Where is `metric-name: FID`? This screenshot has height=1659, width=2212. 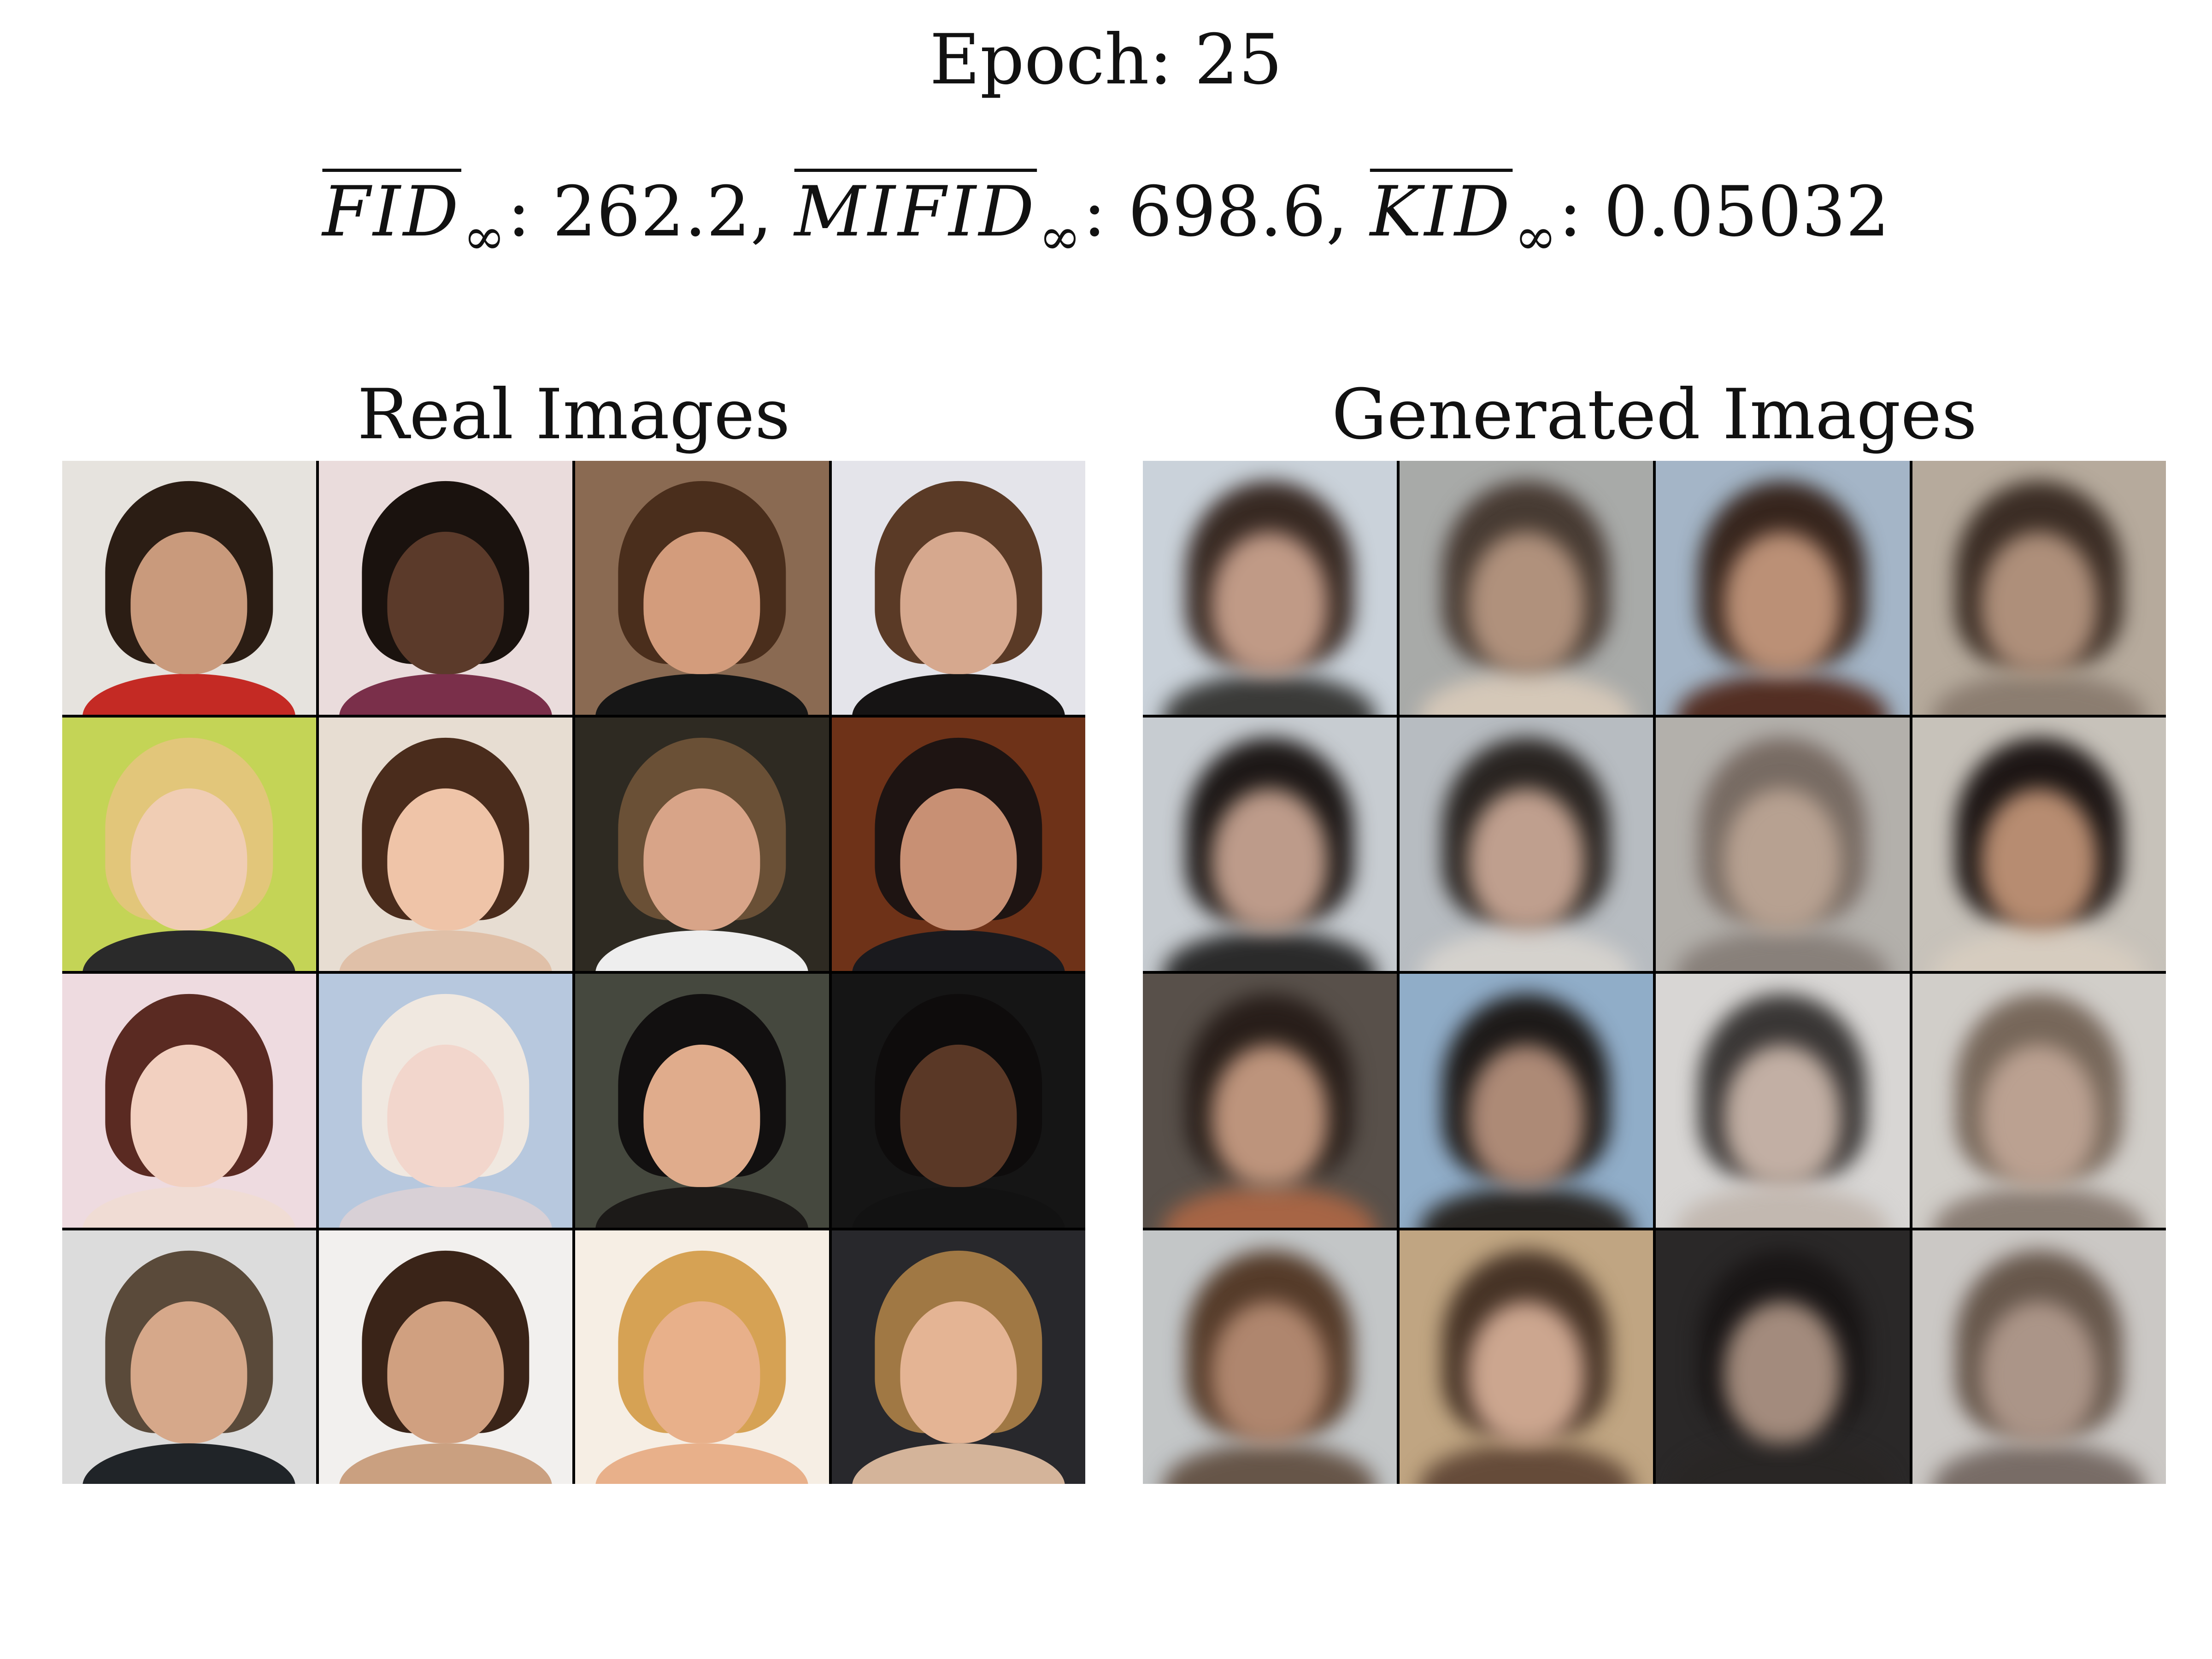
metric-name: FID is located at coordinates (392, 212).